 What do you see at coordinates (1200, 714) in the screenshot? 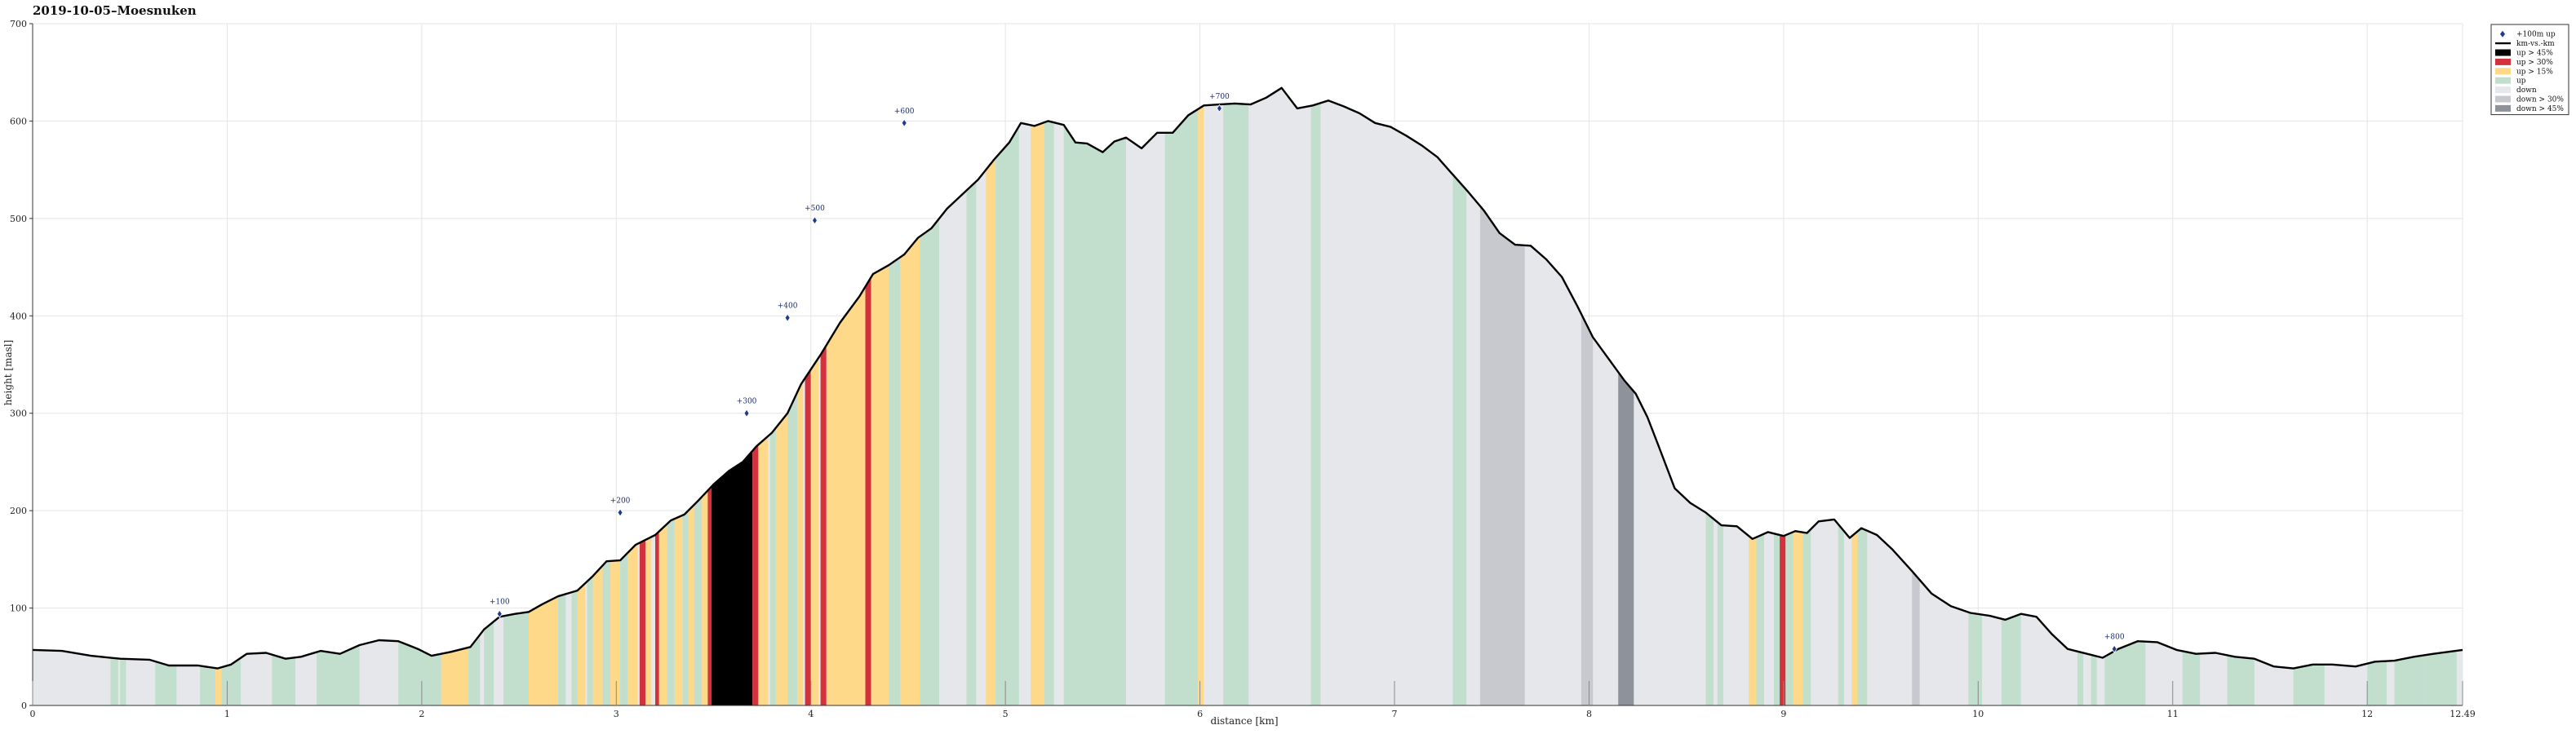
I see `x-tick-label: 6` at bounding box center [1200, 714].